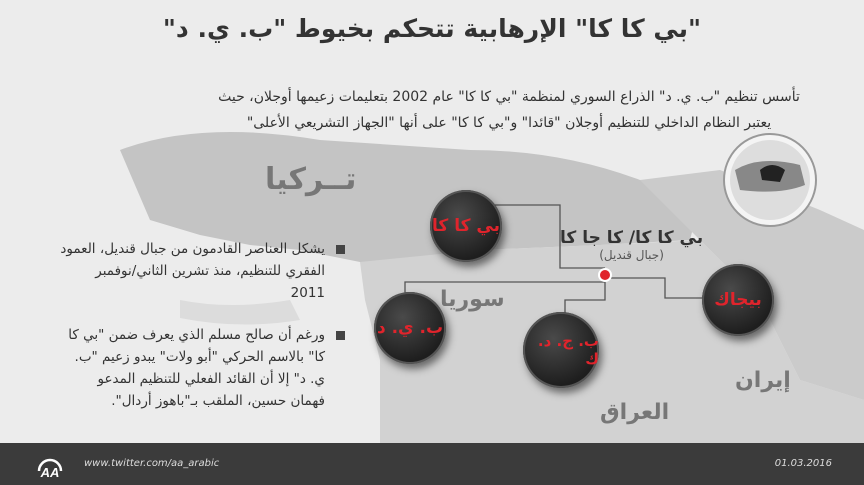 This screenshot has height=485, width=864. What do you see at coordinates (635, 412) in the screenshot?
I see `country-label-iraq: العراق` at bounding box center [635, 412].